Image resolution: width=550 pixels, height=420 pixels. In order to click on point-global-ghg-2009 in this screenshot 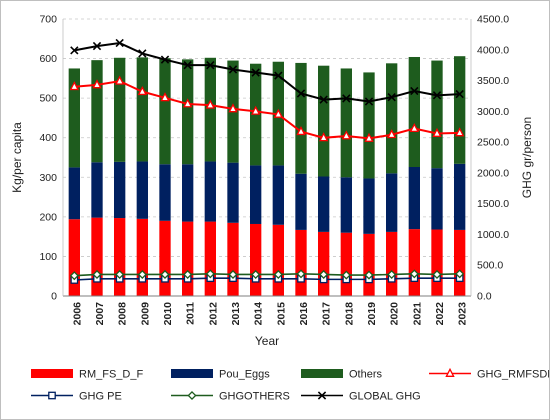, I will do `click(142, 53)`.